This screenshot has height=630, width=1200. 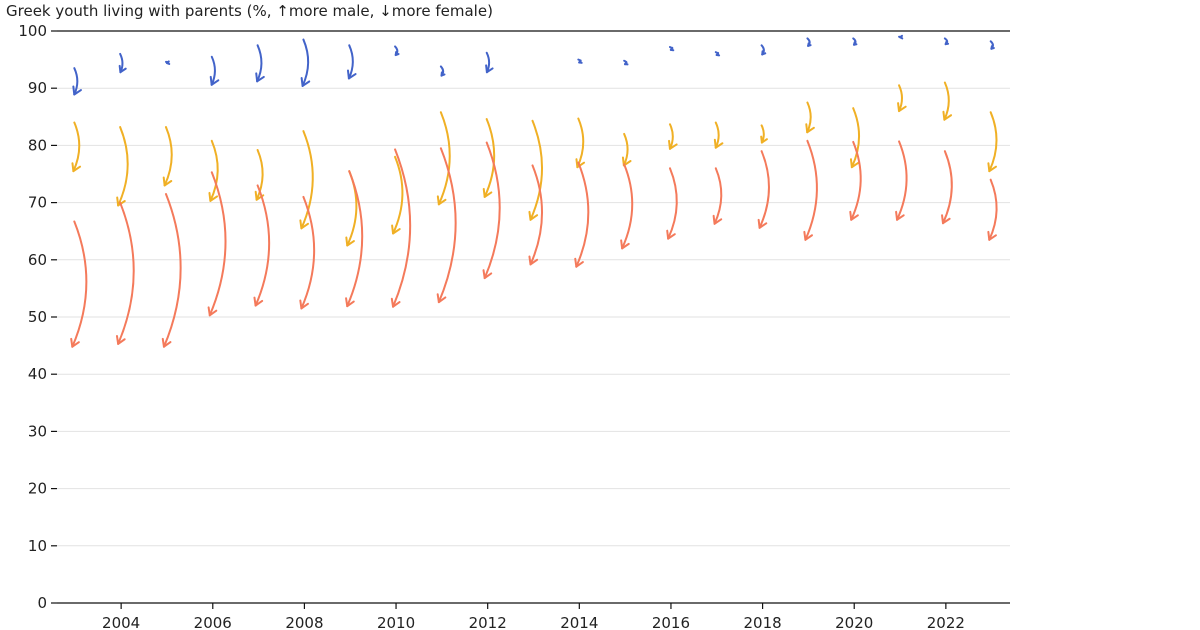 I want to click on y-tick-label: 100, so click(x=32, y=31).